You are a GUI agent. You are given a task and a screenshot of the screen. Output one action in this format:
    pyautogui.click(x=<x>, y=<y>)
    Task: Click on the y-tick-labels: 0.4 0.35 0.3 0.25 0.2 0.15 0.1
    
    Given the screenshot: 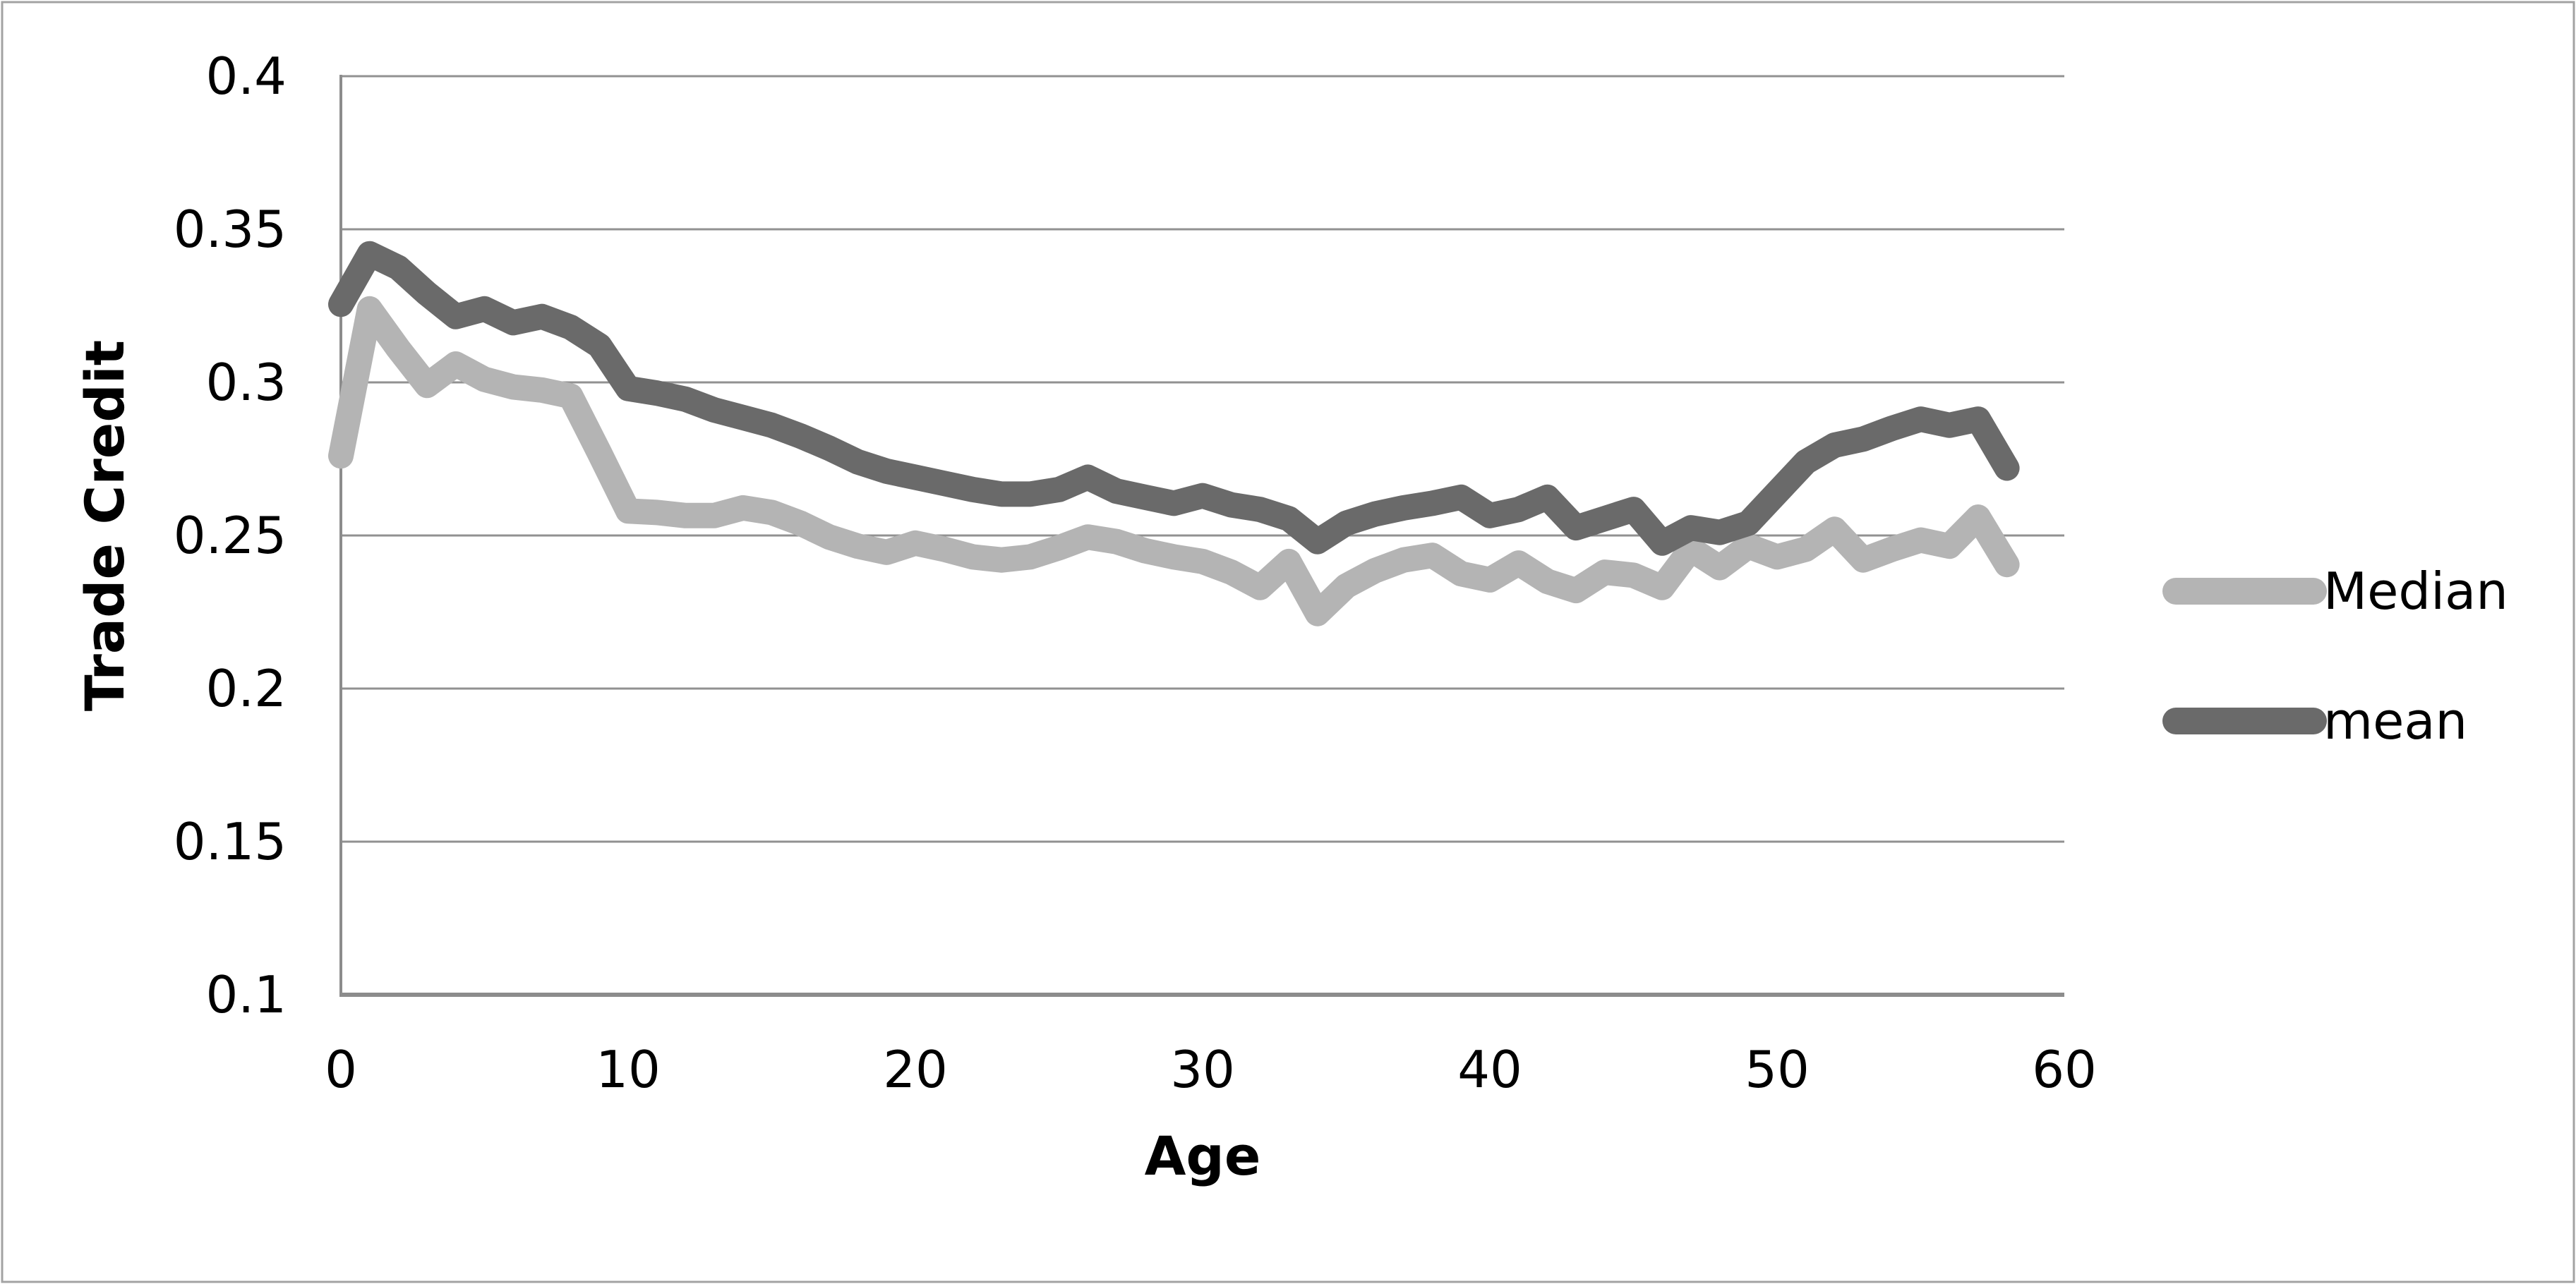 What is the action you would take?
    pyautogui.click(x=230, y=535)
    